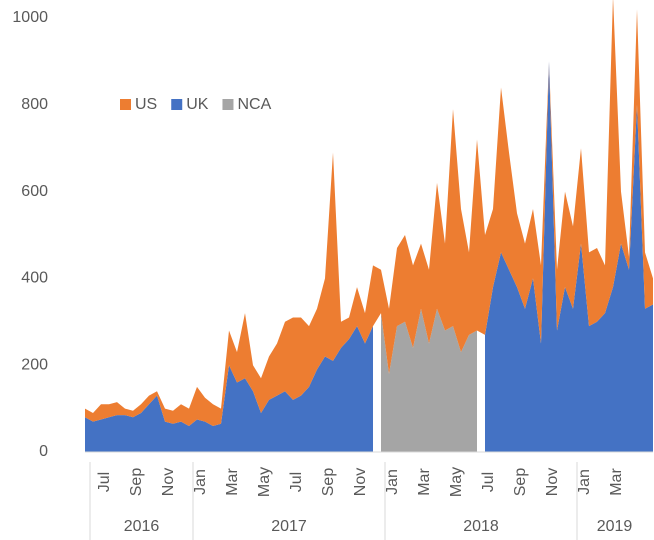 The width and height of the screenshot is (654, 540). Describe the element at coordinates (254, 104) in the screenshot. I see `legend-label: NCA` at that location.